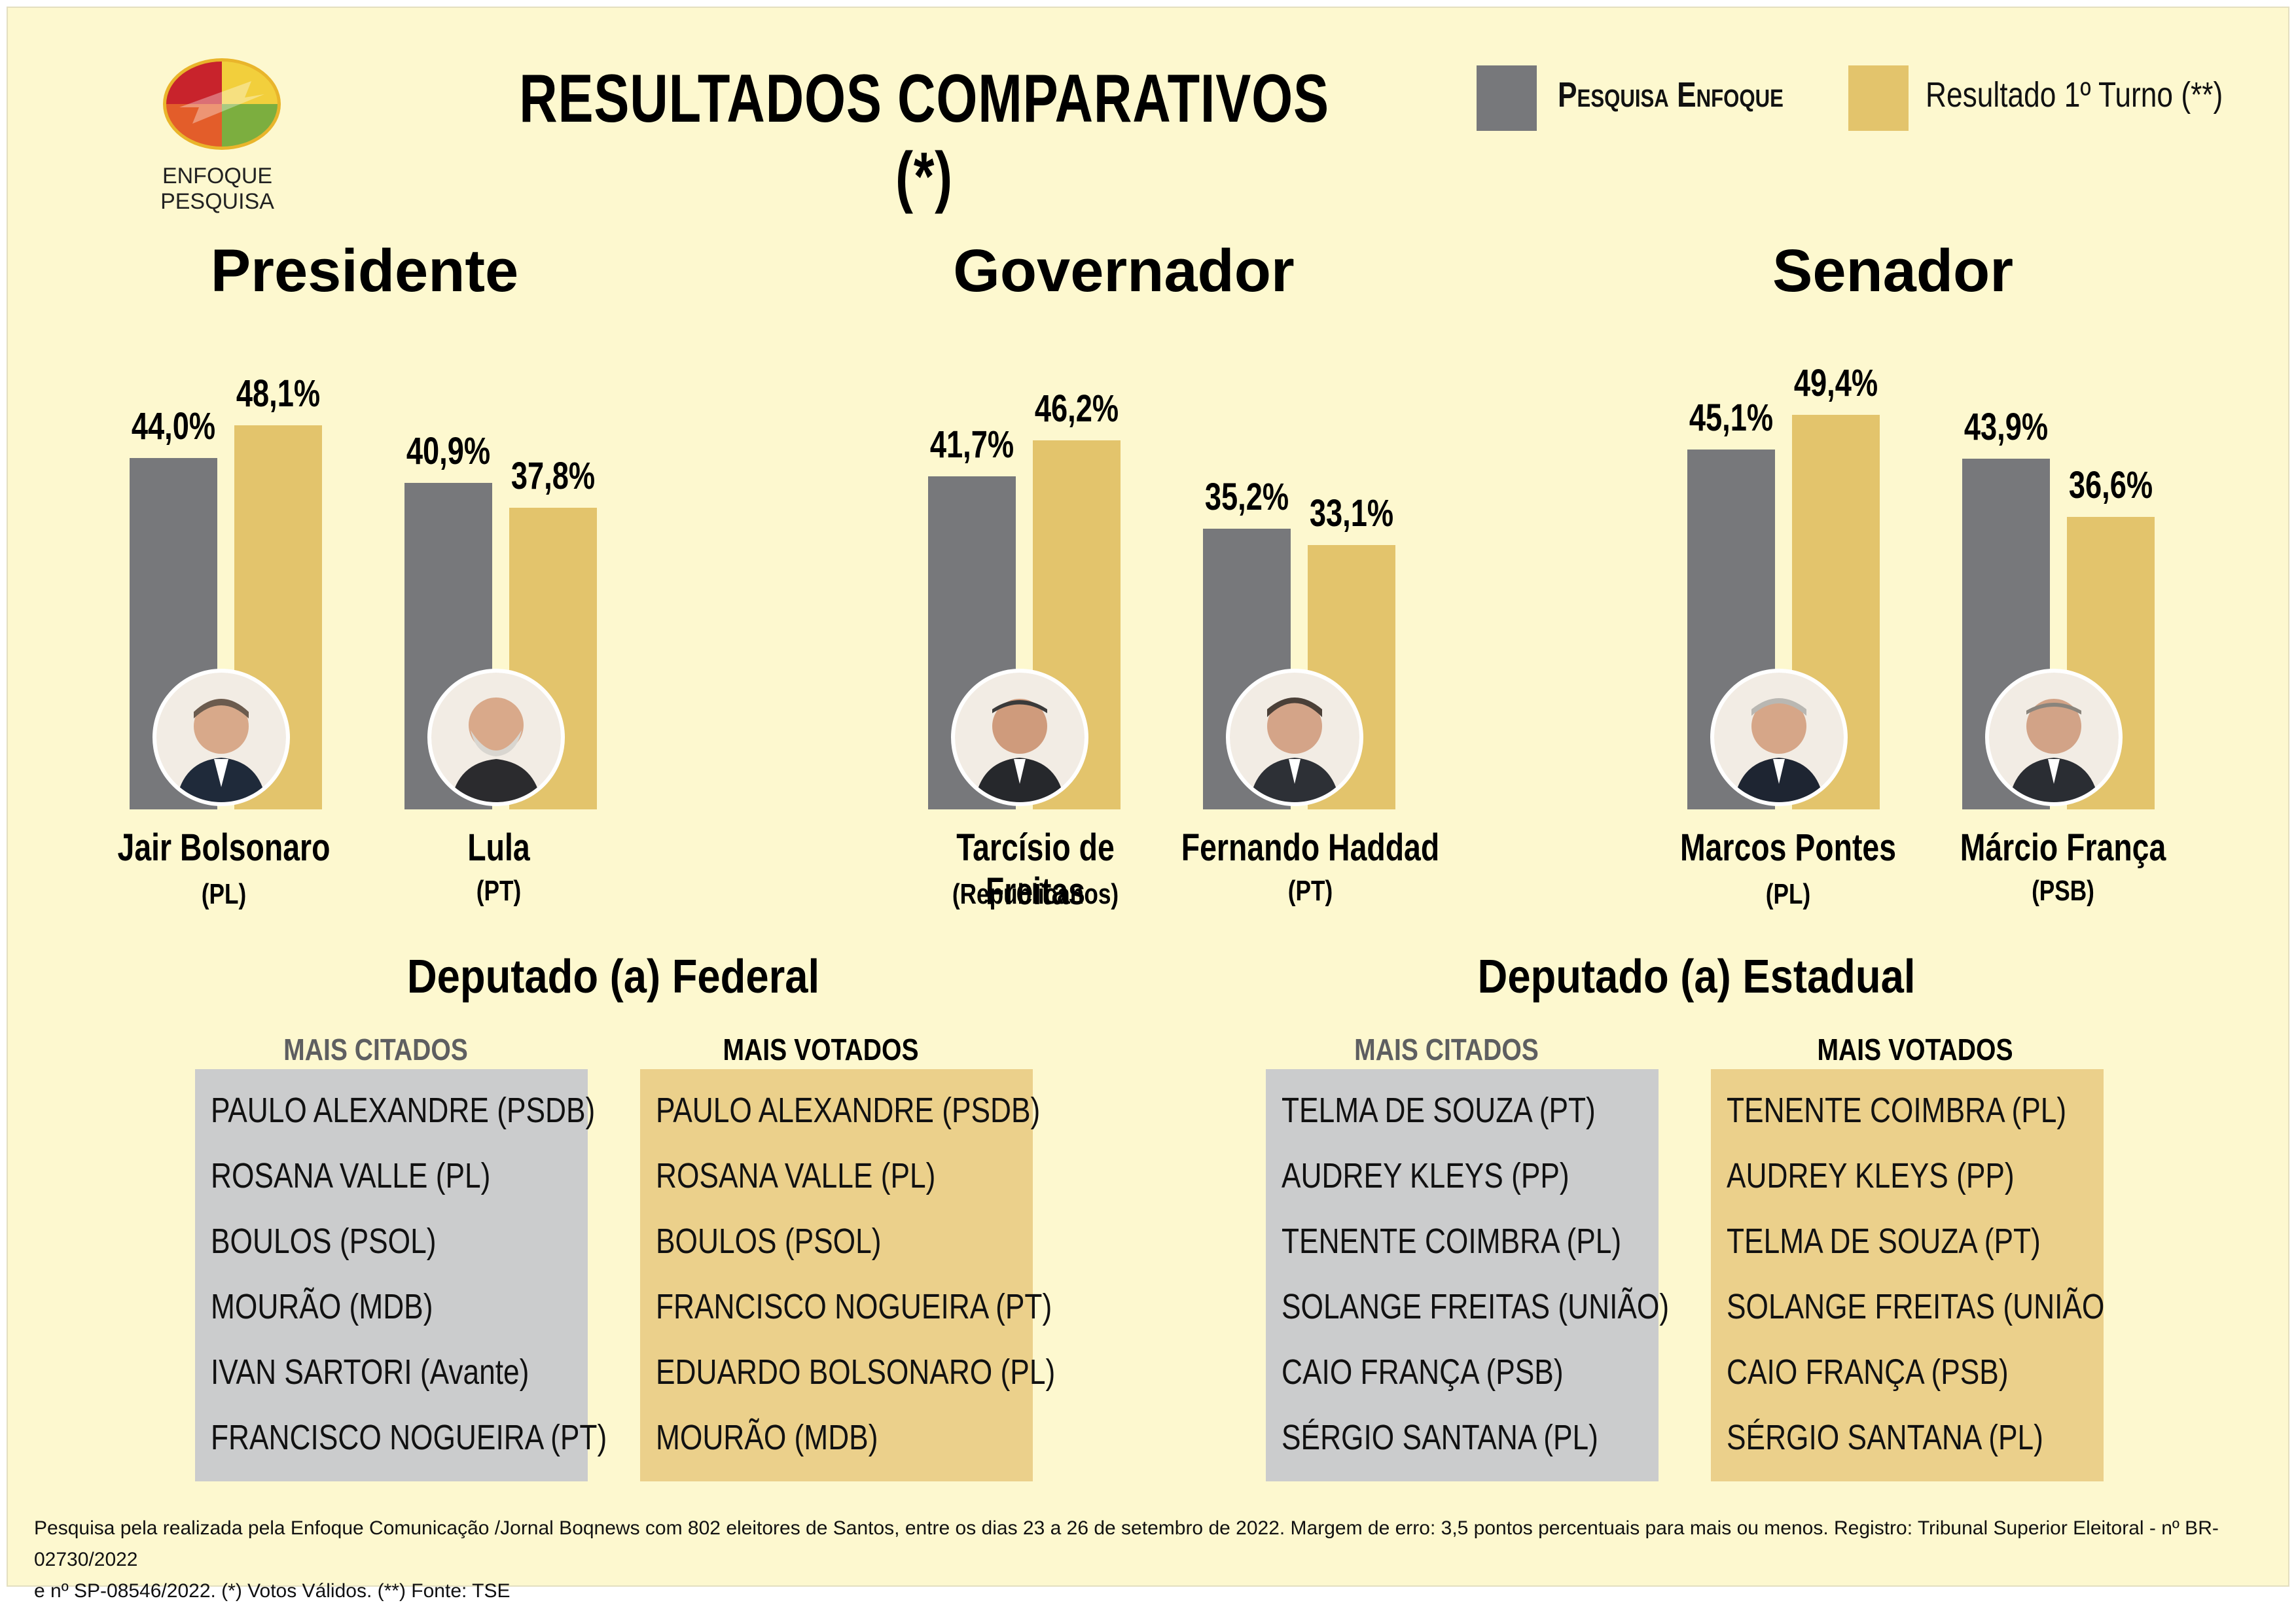  What do you see at coordinates (924, 138) in the screenshot?
I see `page-title: RESULTADOS COMPARATIVOS (*)` at bounding box center [924, 138].